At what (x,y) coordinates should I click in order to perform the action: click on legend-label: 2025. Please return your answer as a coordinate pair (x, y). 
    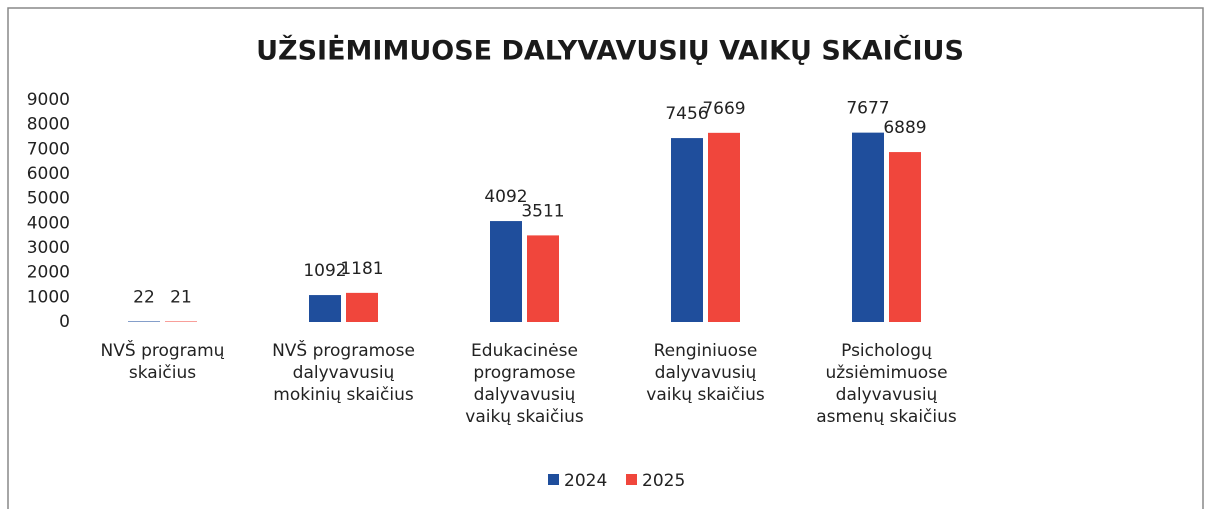
    Looking at the image, I should click on (663, 481).